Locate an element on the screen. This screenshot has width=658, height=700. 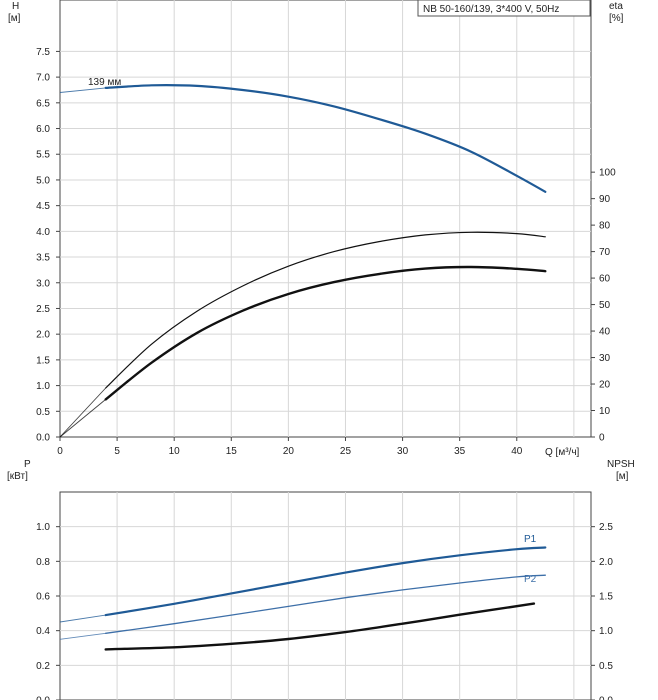
x-tick-label: 35 is located at coordinates (460, 451).